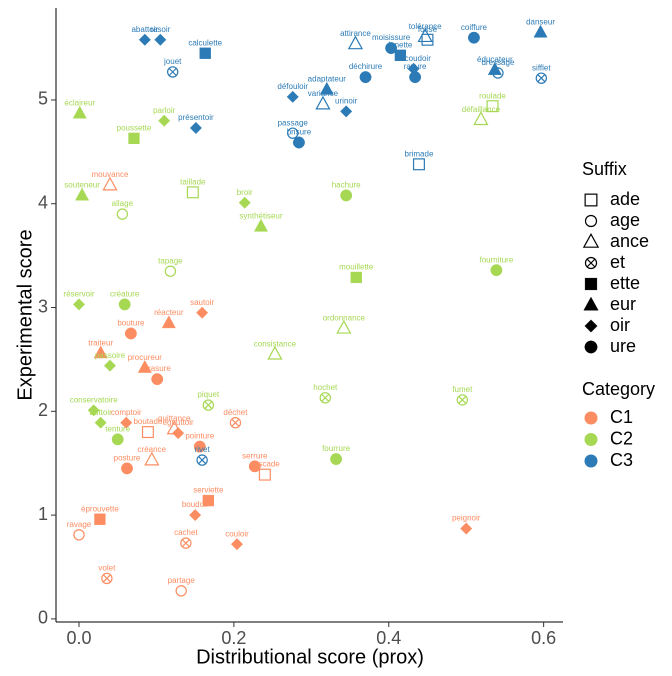  Describe the element at coordinates (205, 42) in the screenshot. I see `point-label: calculette` at that location.